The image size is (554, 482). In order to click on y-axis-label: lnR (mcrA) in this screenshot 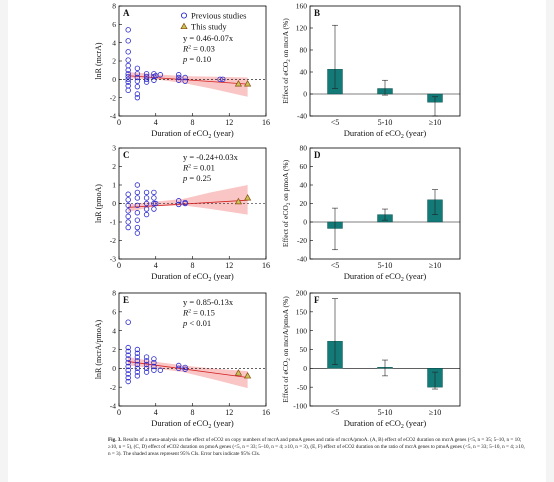, I will do `click(98, 60)`.